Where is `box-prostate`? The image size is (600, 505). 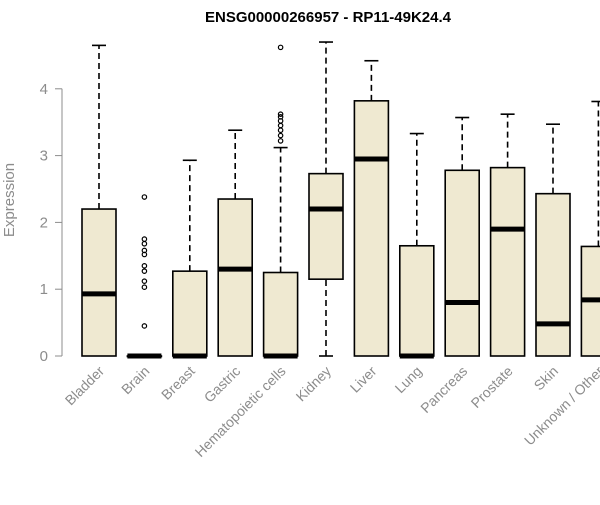
box-prostate is located at coordinates (507, 235).